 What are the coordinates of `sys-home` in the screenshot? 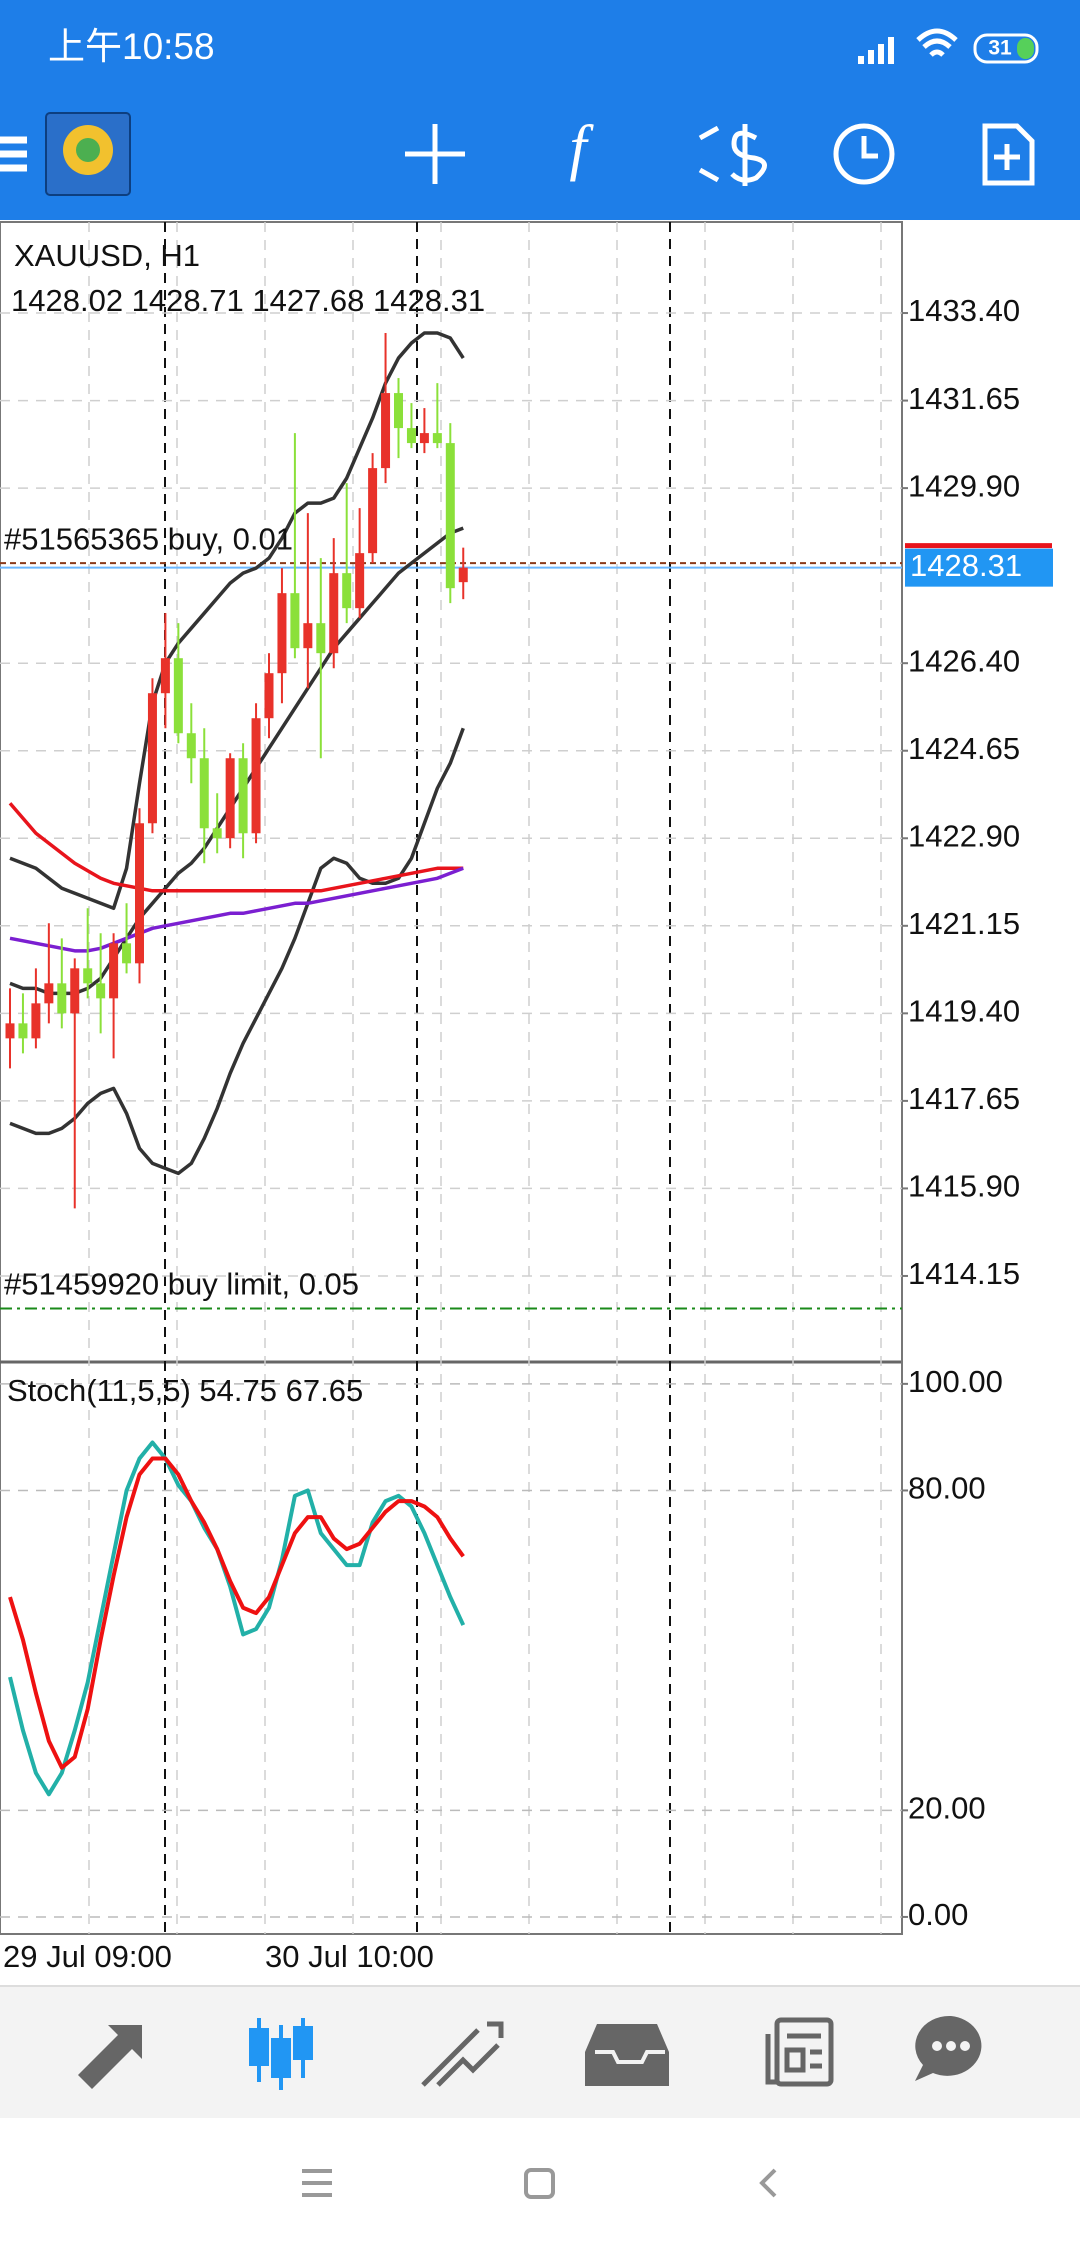 It's located at (539, 2183).